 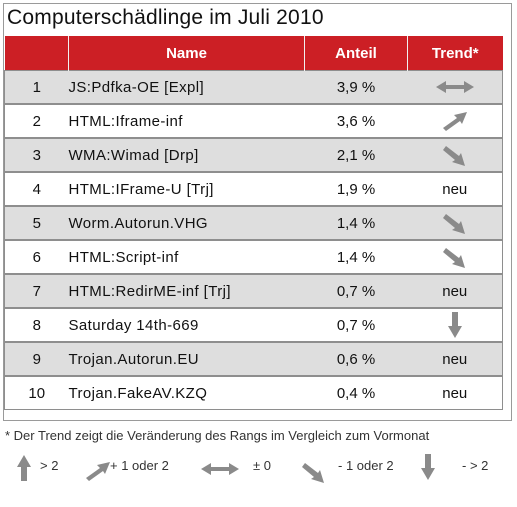 I want to click on table-row: 7 HTML:RedirME-inf [Trj] 0,7 % neu, so click(x=253, y=291).